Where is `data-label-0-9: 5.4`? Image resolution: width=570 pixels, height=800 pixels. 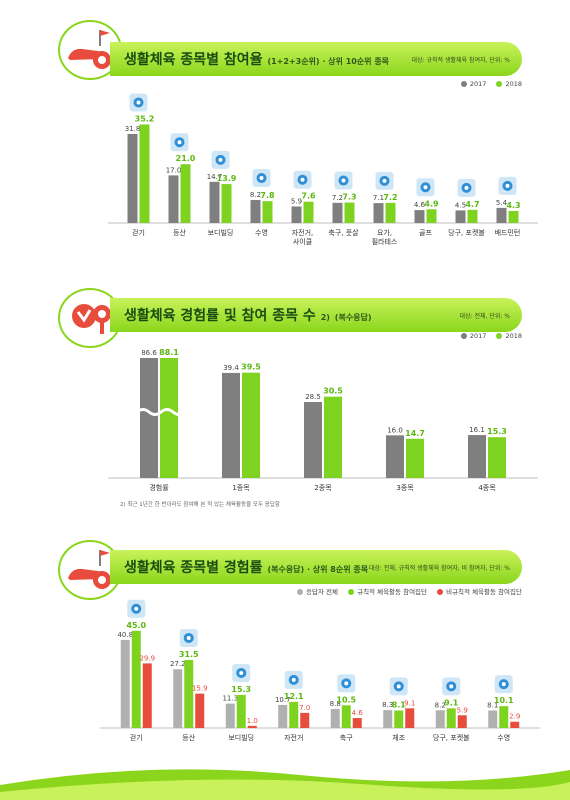 data-label-0-9: 5.4 is located at coordinates (502, 203).